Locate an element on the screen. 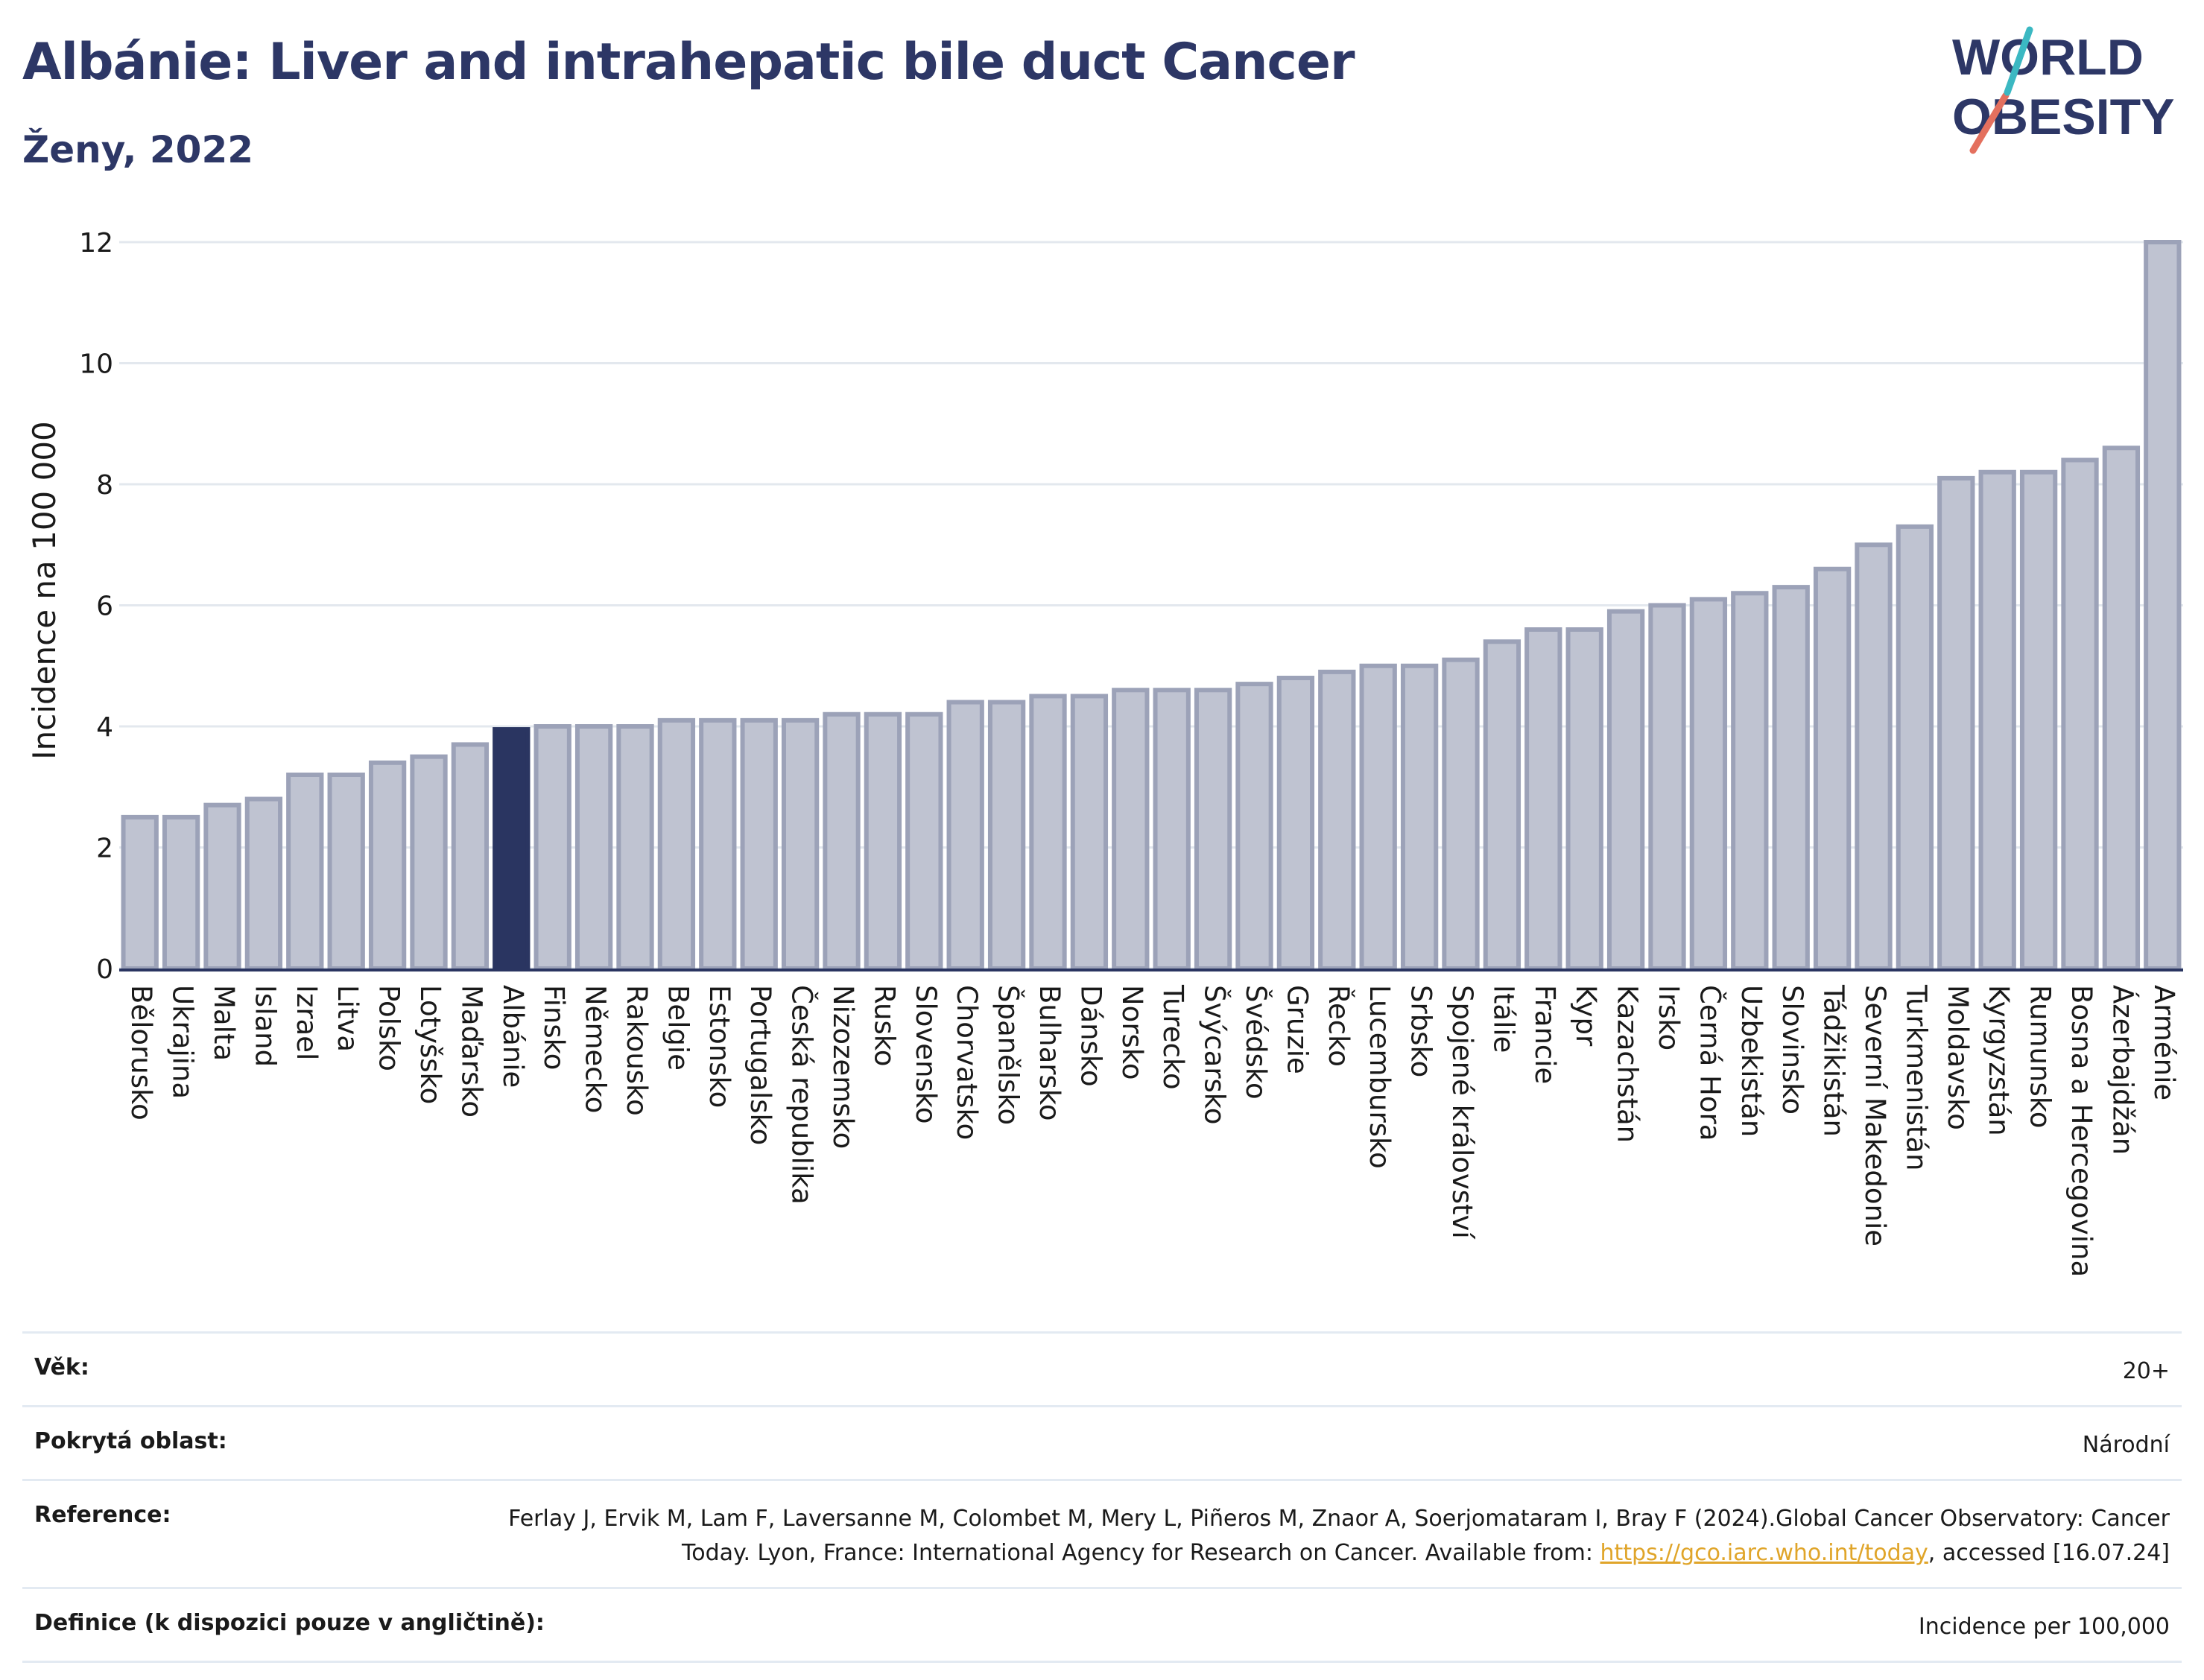  x-tick-label: Finsko is located at coordinates (554, 1027).